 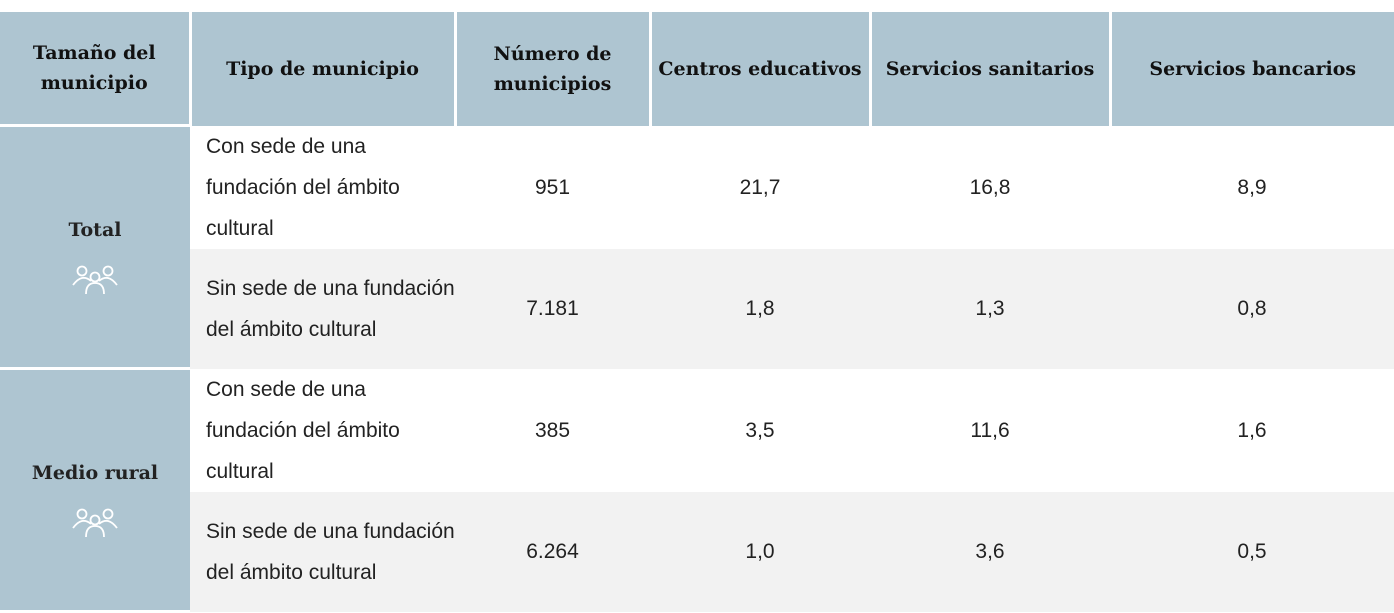 What do you see at coordinates (552, 430) in the screenshot?
I see `value-cell: 385` at bounding box center [552, 430].